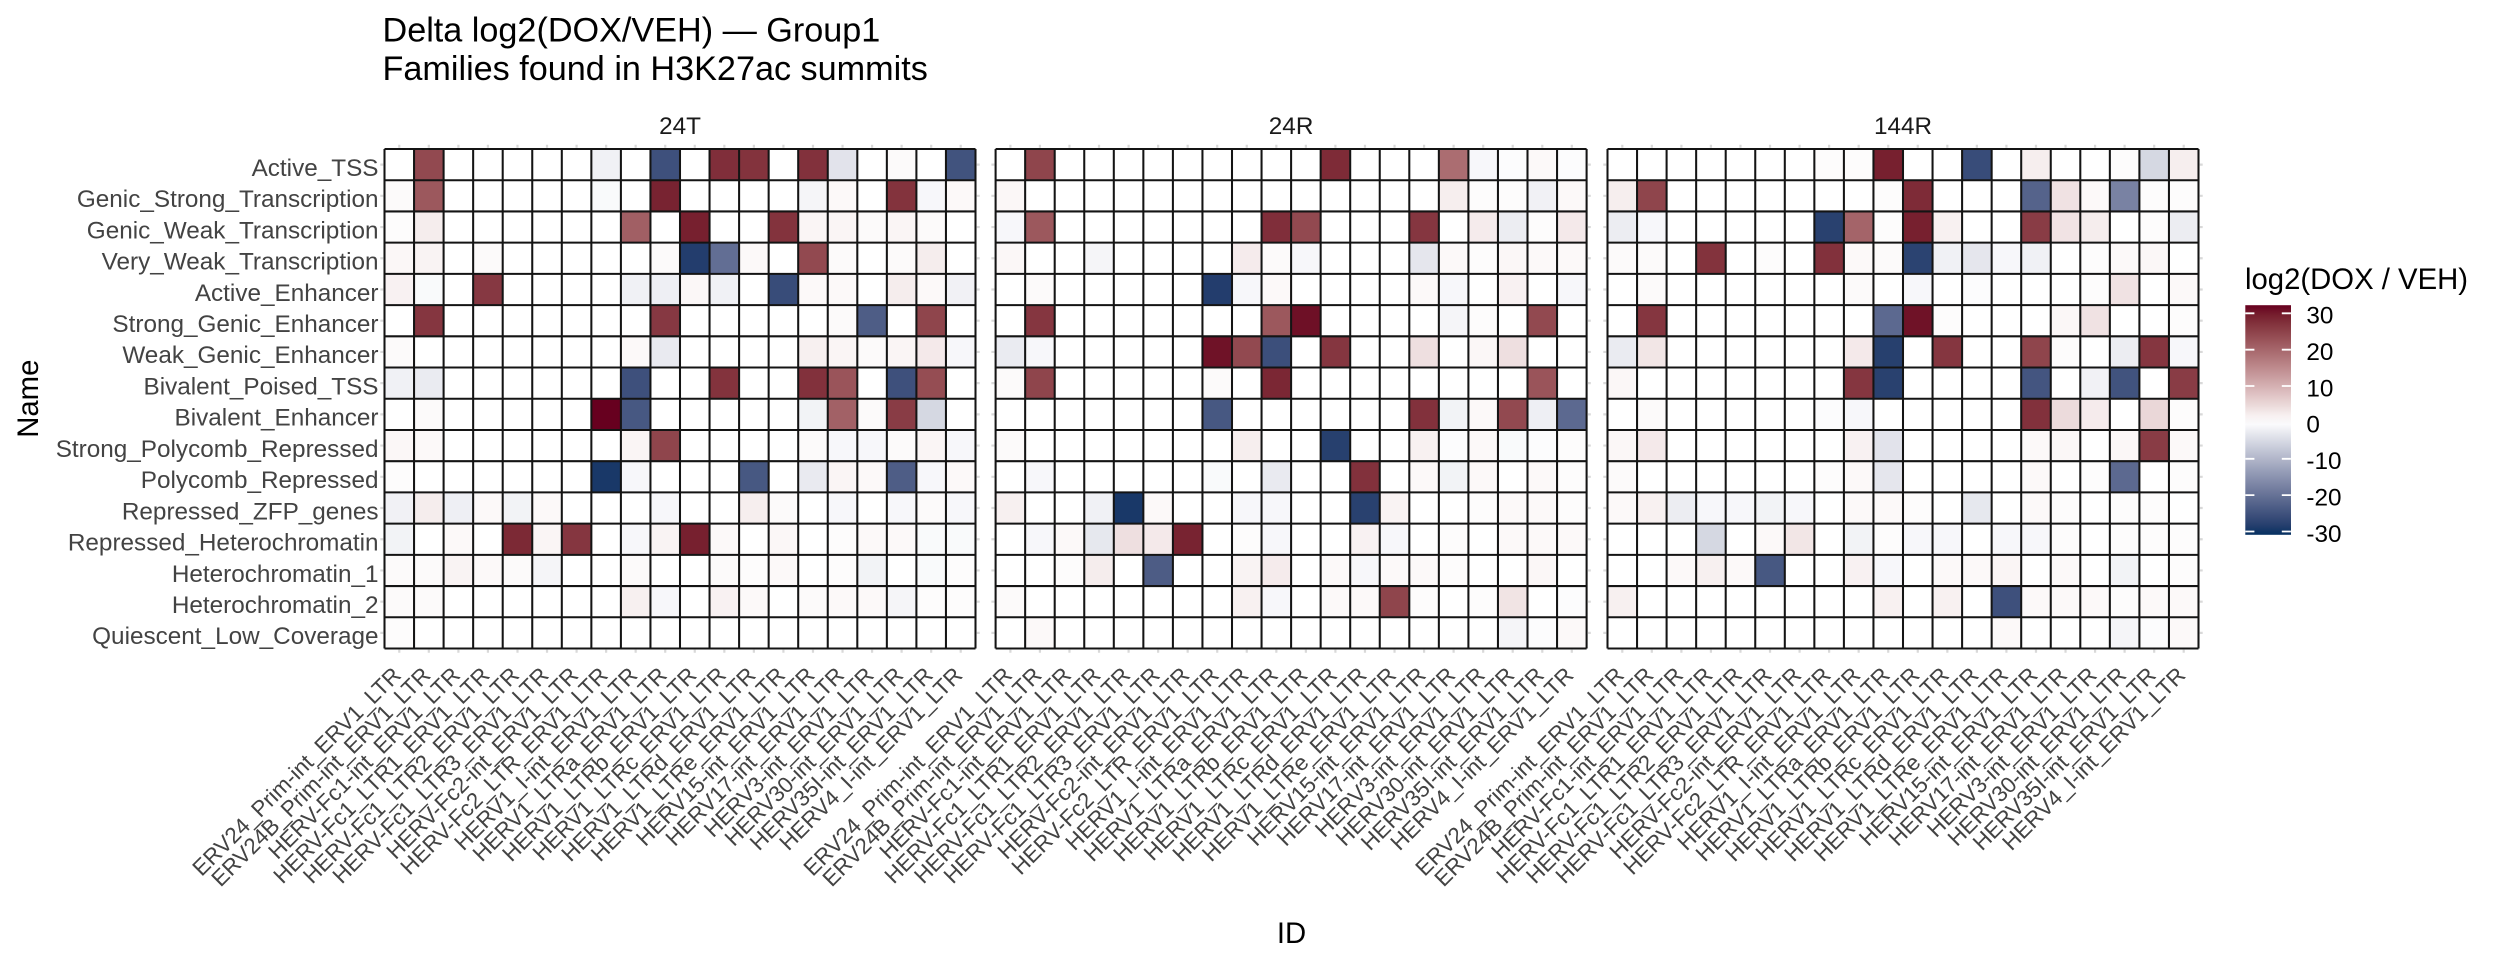 The image size is (2496, 965). Describe the element at coordinates (250, 355) in the screenshot. I see `svg-text: Weak_Genic_Enhancer` at that location.